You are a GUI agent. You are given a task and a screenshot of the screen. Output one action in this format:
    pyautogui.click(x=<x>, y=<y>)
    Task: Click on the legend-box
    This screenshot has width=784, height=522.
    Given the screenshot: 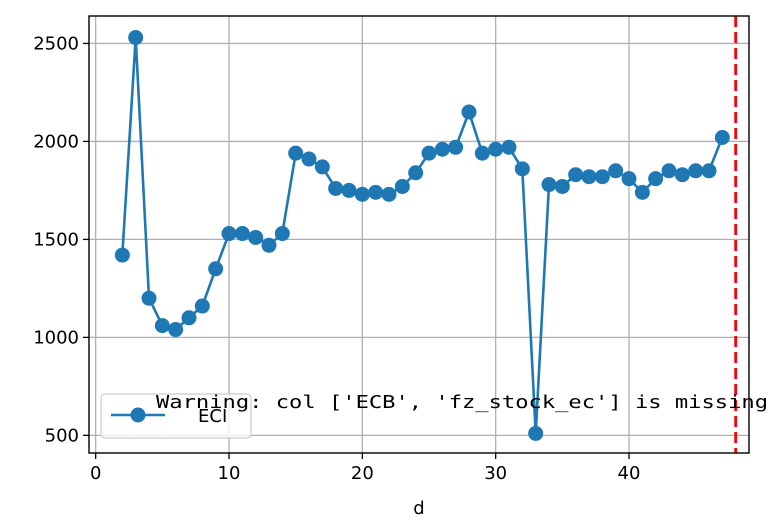 What is the action you would take?
    pyautogui.click(x=176, y=416)
    